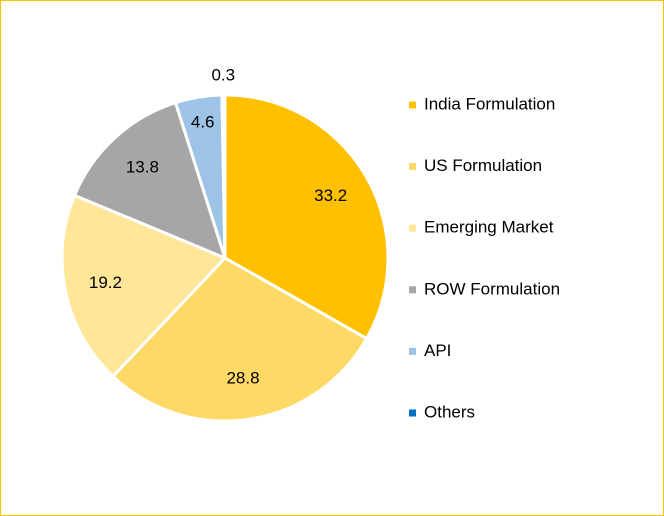 The width and height of the screenshot is (664, 516). I want to click on data-label: 33.2, so click(330, 195).